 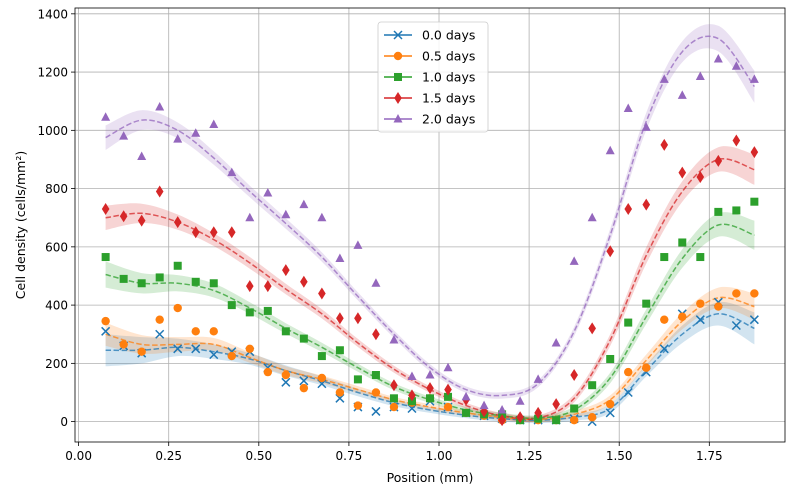 I want to click on y-tick-label: 1400, so click(x=52, y=14).